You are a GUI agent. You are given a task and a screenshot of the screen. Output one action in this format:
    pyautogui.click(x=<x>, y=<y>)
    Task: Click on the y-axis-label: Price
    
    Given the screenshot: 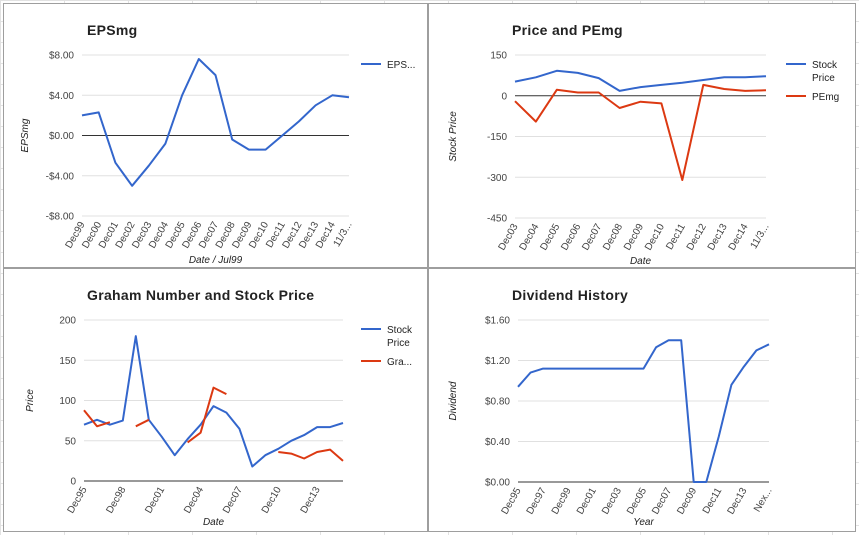 What is the action you would take?
    pyautogui.click(x=30, y=400)
    